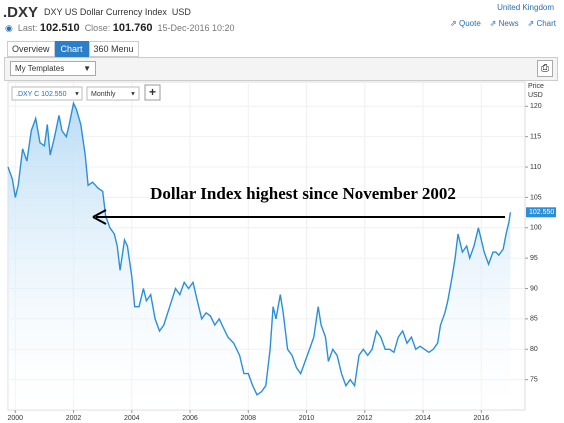  I want to click on links: ⇗ Quote ⇗ News ⇗ Chart, so click(503, 23).